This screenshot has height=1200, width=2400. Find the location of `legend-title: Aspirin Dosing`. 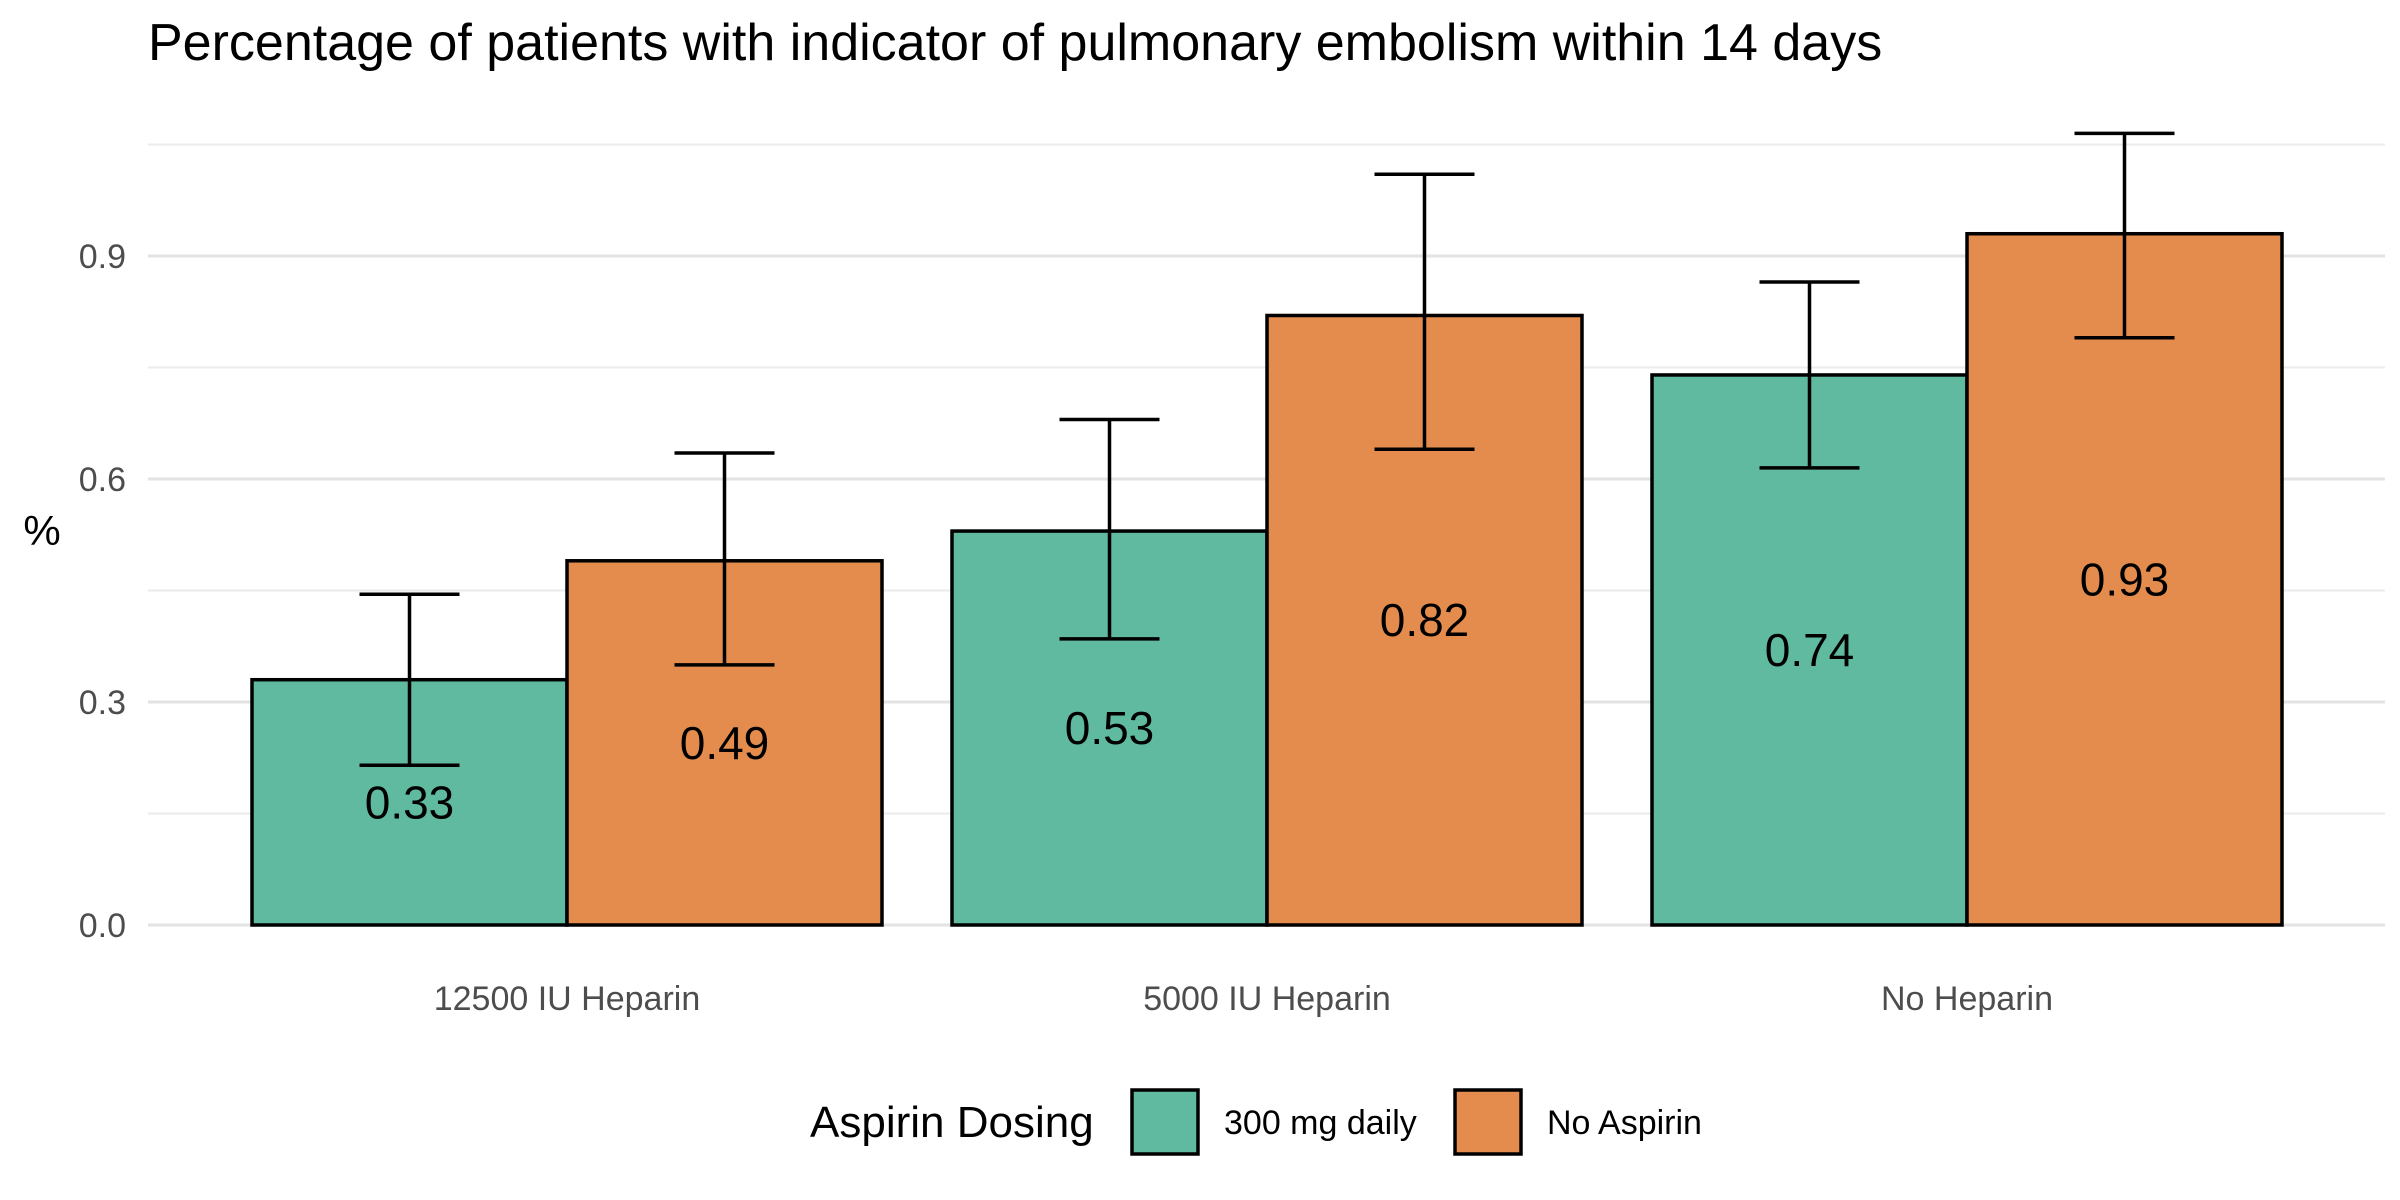

legend-title: Aspirin Dosing is located at coordinates (952, 1122).